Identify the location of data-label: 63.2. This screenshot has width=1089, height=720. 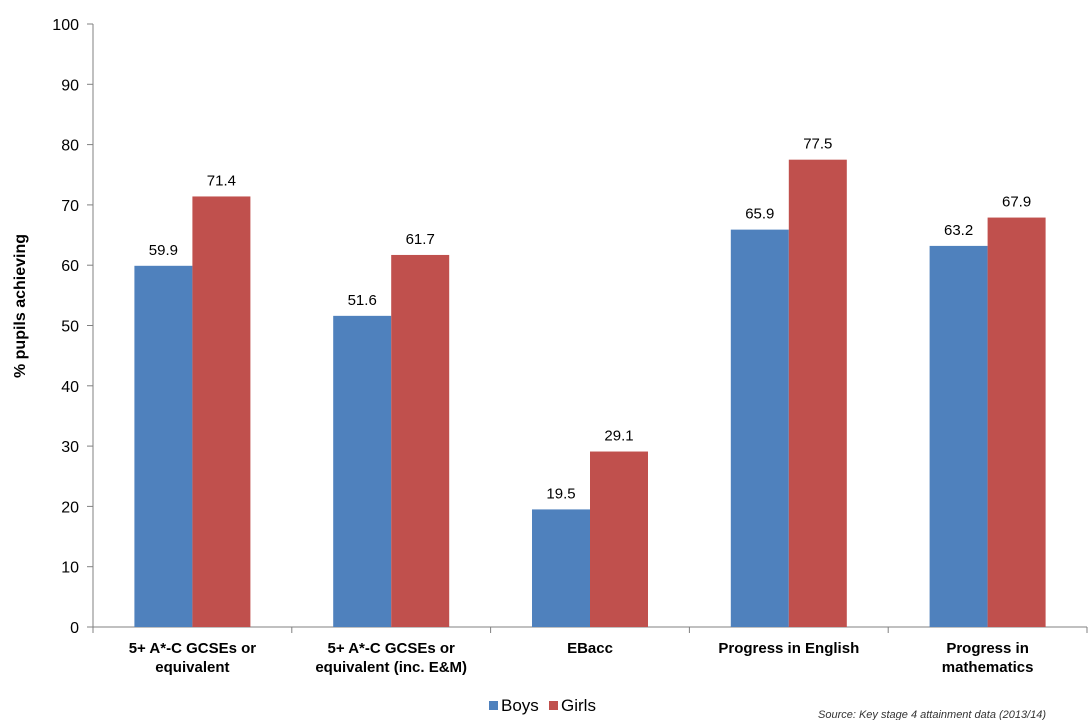
(958, 230).